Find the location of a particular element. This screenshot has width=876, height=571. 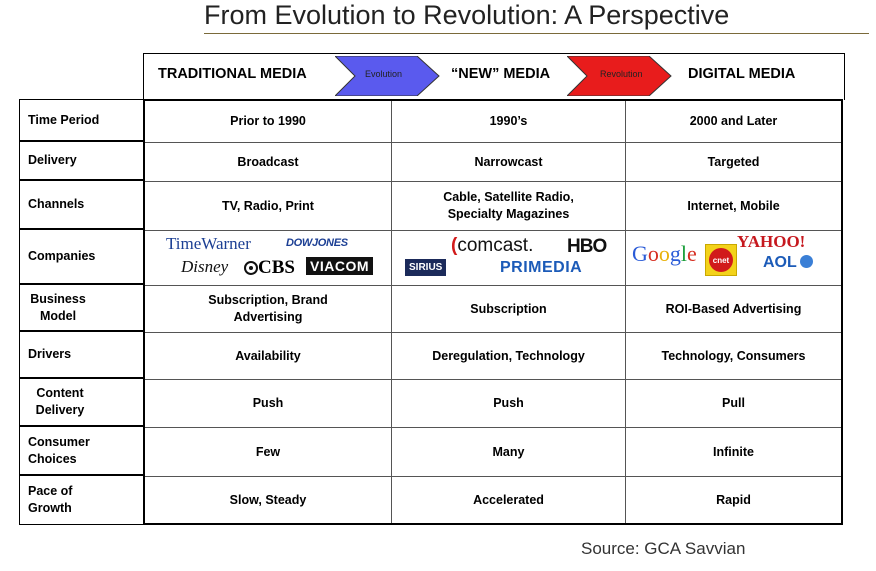

row-label-text: Pace of Growth is located at coordinates (50, 499).